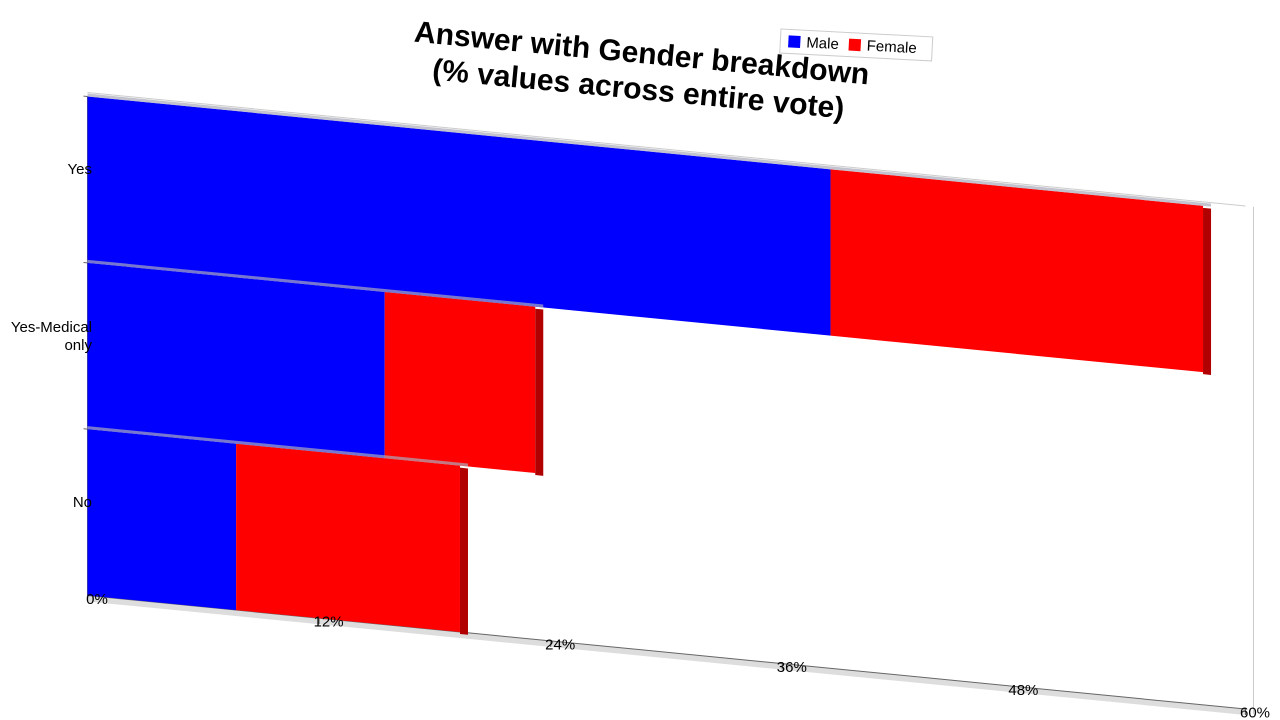 The width and height of the screenshot is (1280, 720). What do you see at coordinates (560, 644) in the screenshot?
I see `x-tick-label: 24%` at bounding box center [560, 644].